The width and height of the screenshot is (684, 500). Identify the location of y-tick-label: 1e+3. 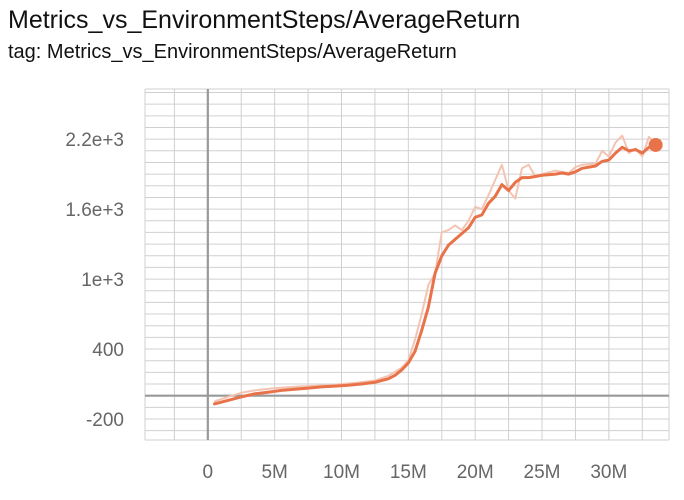
(102, 280).